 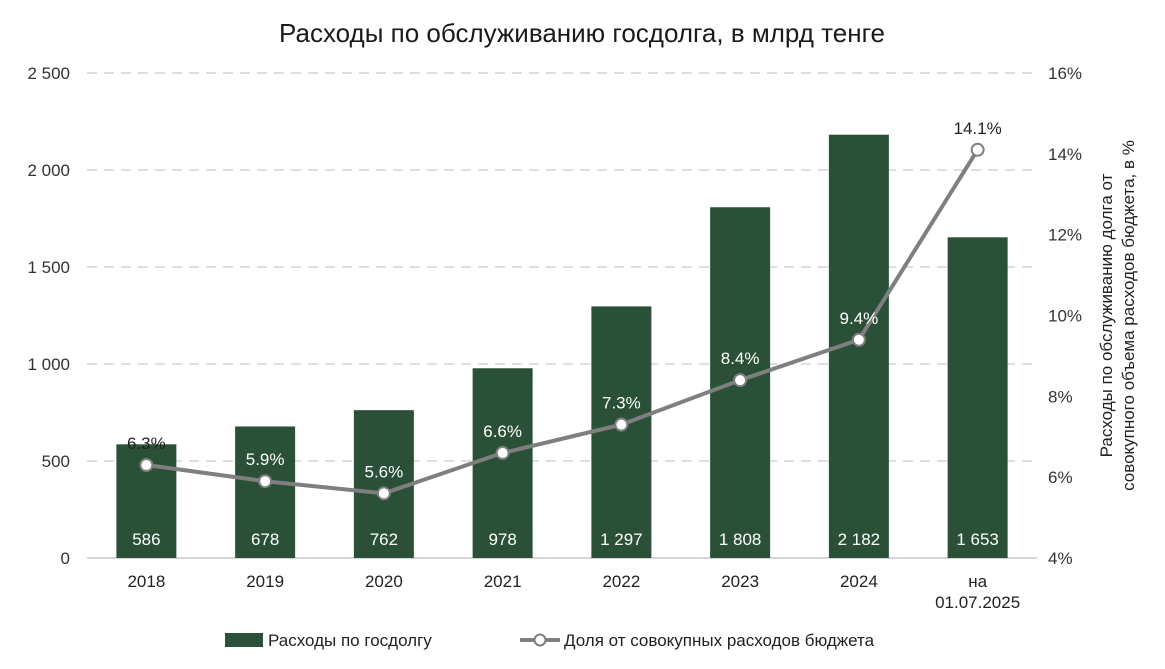 I want to click on y-right-tick-label: 12%, so click(x=1065, y=235).